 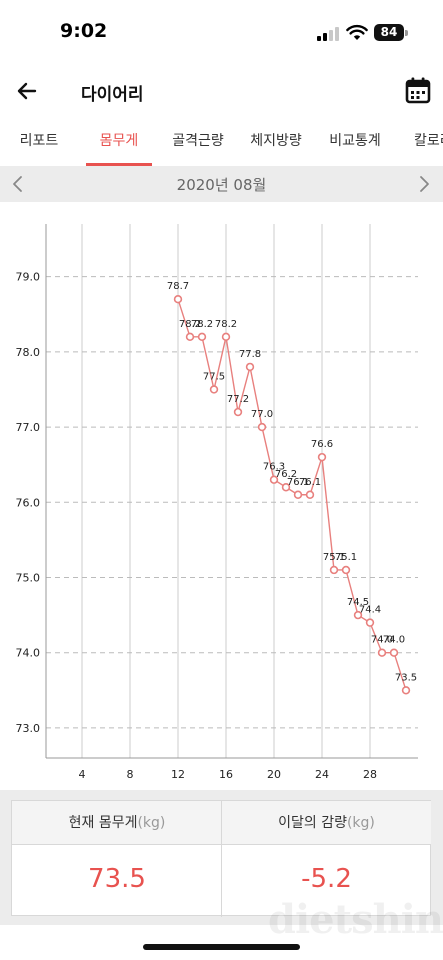 I want to click on tab-body-fat: 체지방량, so click(x=276, y=144).